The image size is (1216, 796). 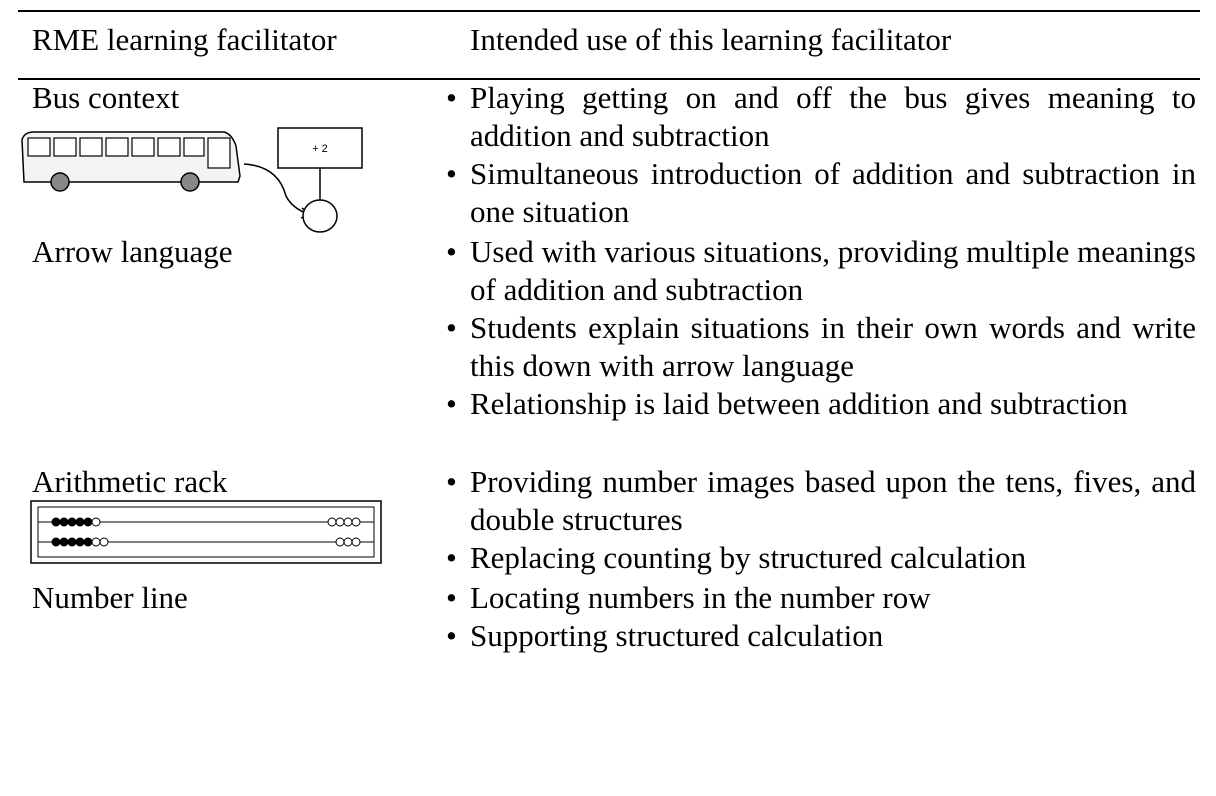 I want to click on illustration-label: + 2, so click(x=320, y=149).